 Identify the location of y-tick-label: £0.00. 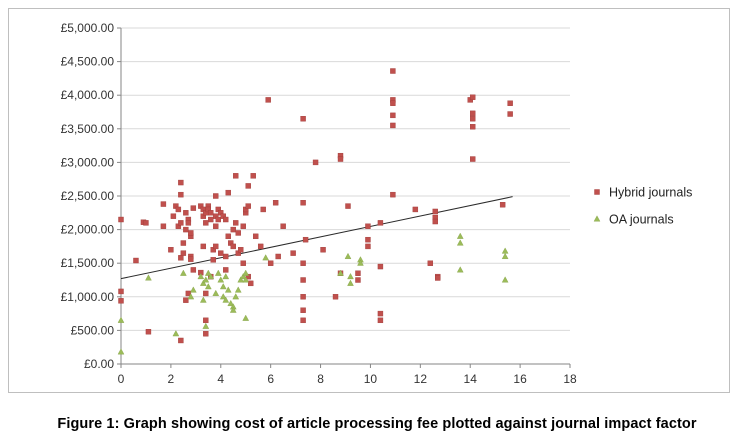
(99, 364).